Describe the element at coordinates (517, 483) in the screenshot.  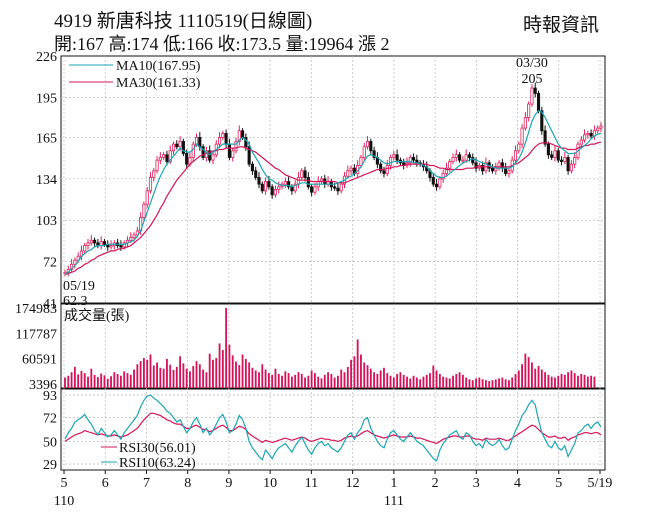
I see `month-tick-label: 4` at that location.